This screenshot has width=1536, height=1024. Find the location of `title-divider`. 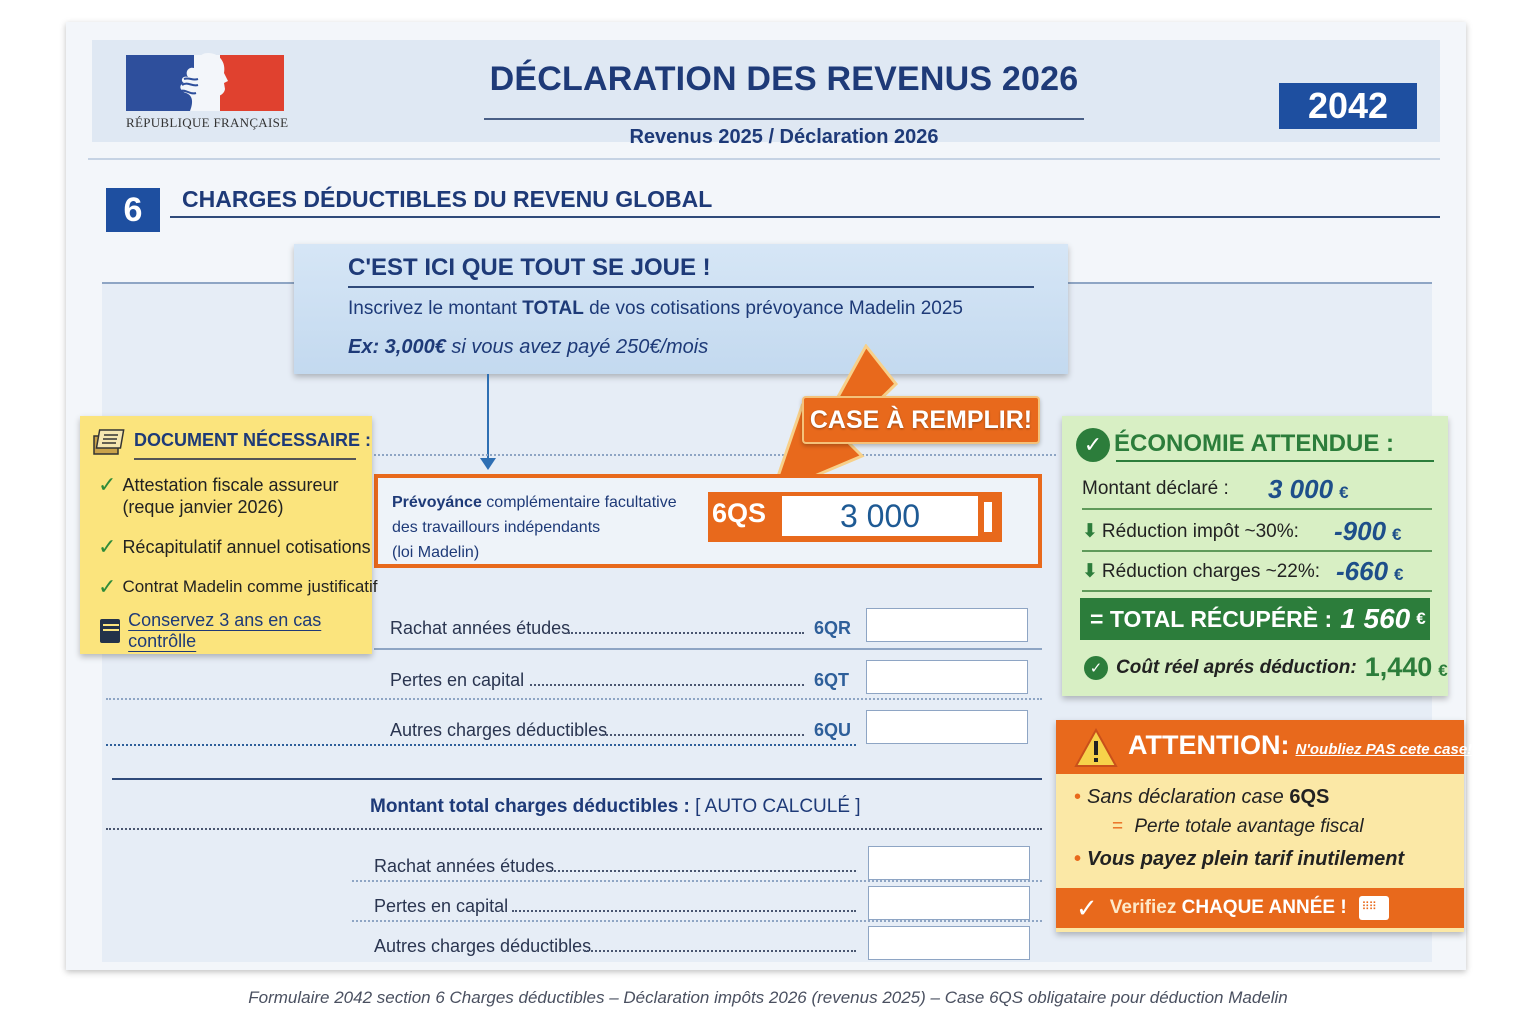

title-divider is located at coordinates (784, 119).